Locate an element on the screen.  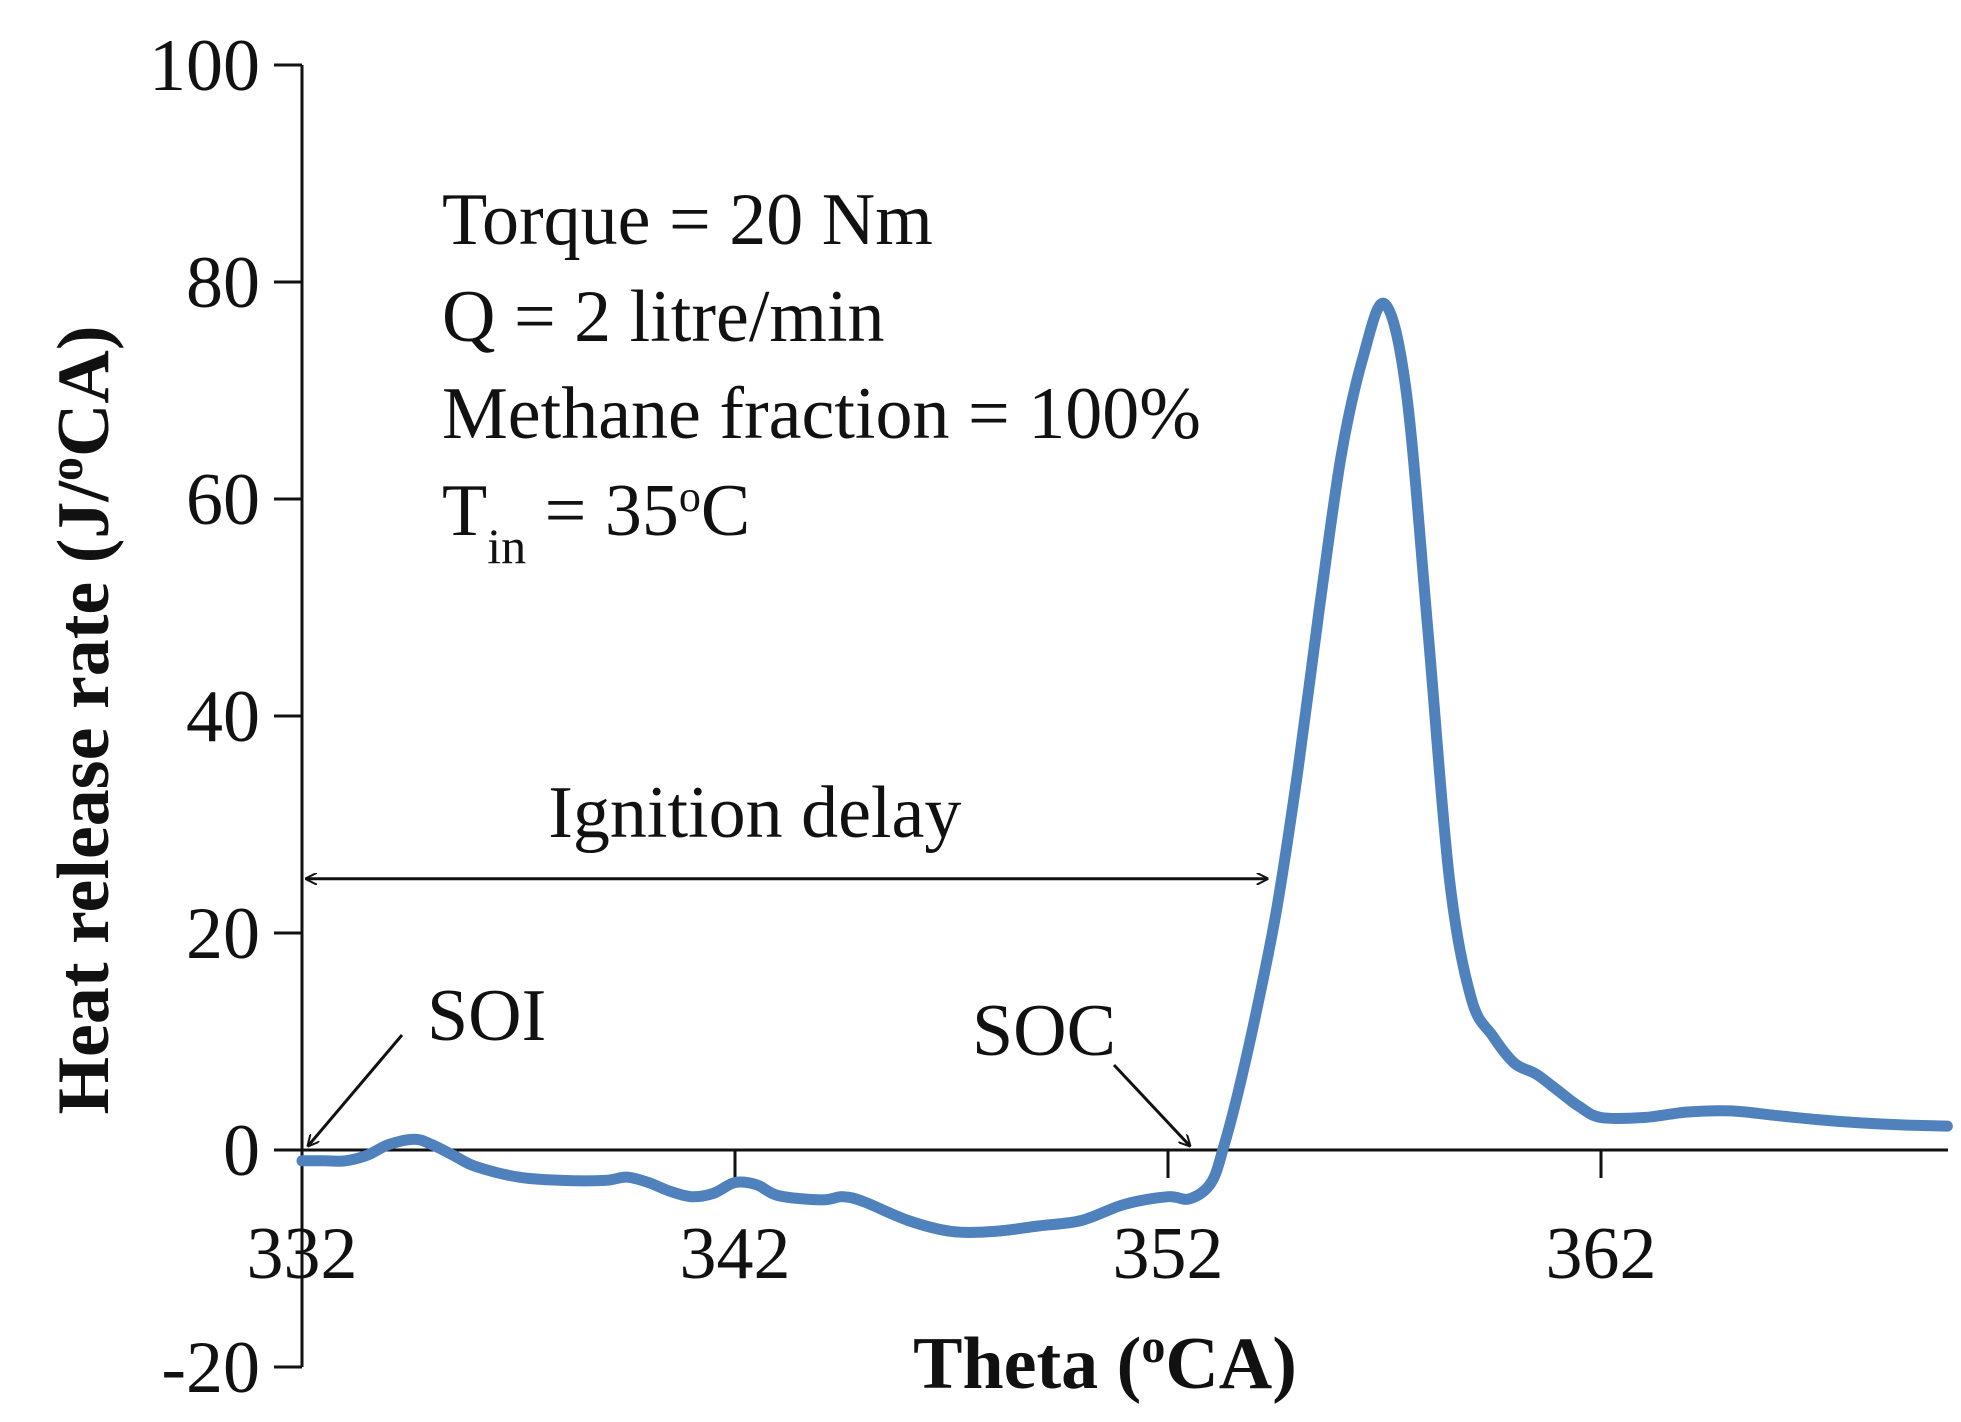
condition-intake-temp: Tin = 35oC is located at coordinates (596, 522).